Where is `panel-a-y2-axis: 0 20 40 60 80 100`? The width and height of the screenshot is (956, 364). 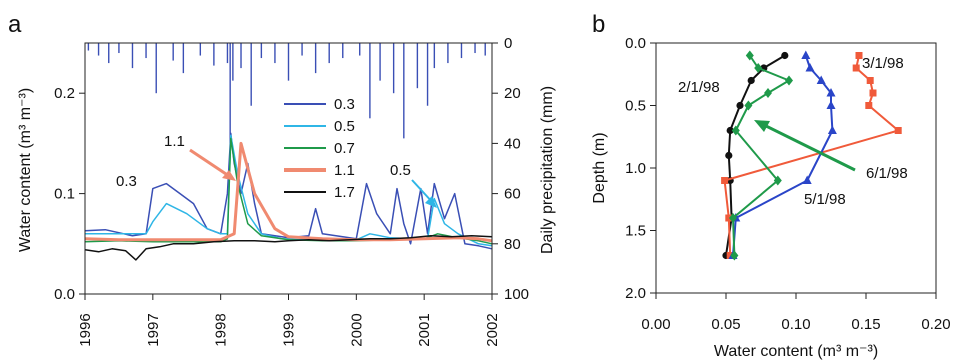 panel-a-y2-axis: 0 20 40 60 80 100 is located at coordinates (510, 169).